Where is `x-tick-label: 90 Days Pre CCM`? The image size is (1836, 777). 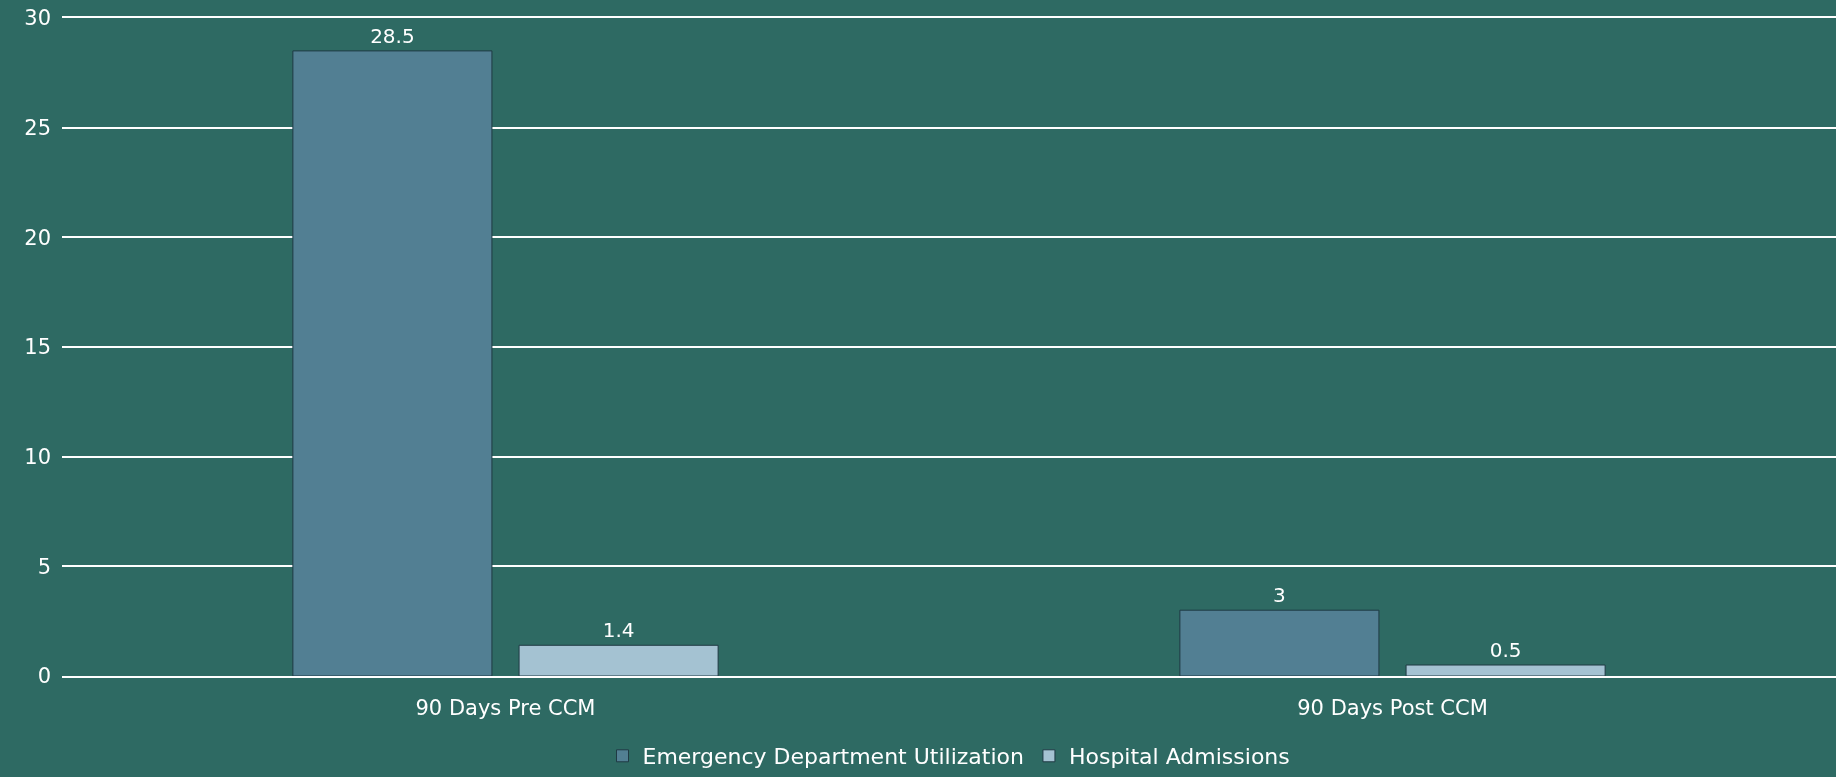 x-tick-label: 90 Days Pre CCM is located at coordinates (505, 708).